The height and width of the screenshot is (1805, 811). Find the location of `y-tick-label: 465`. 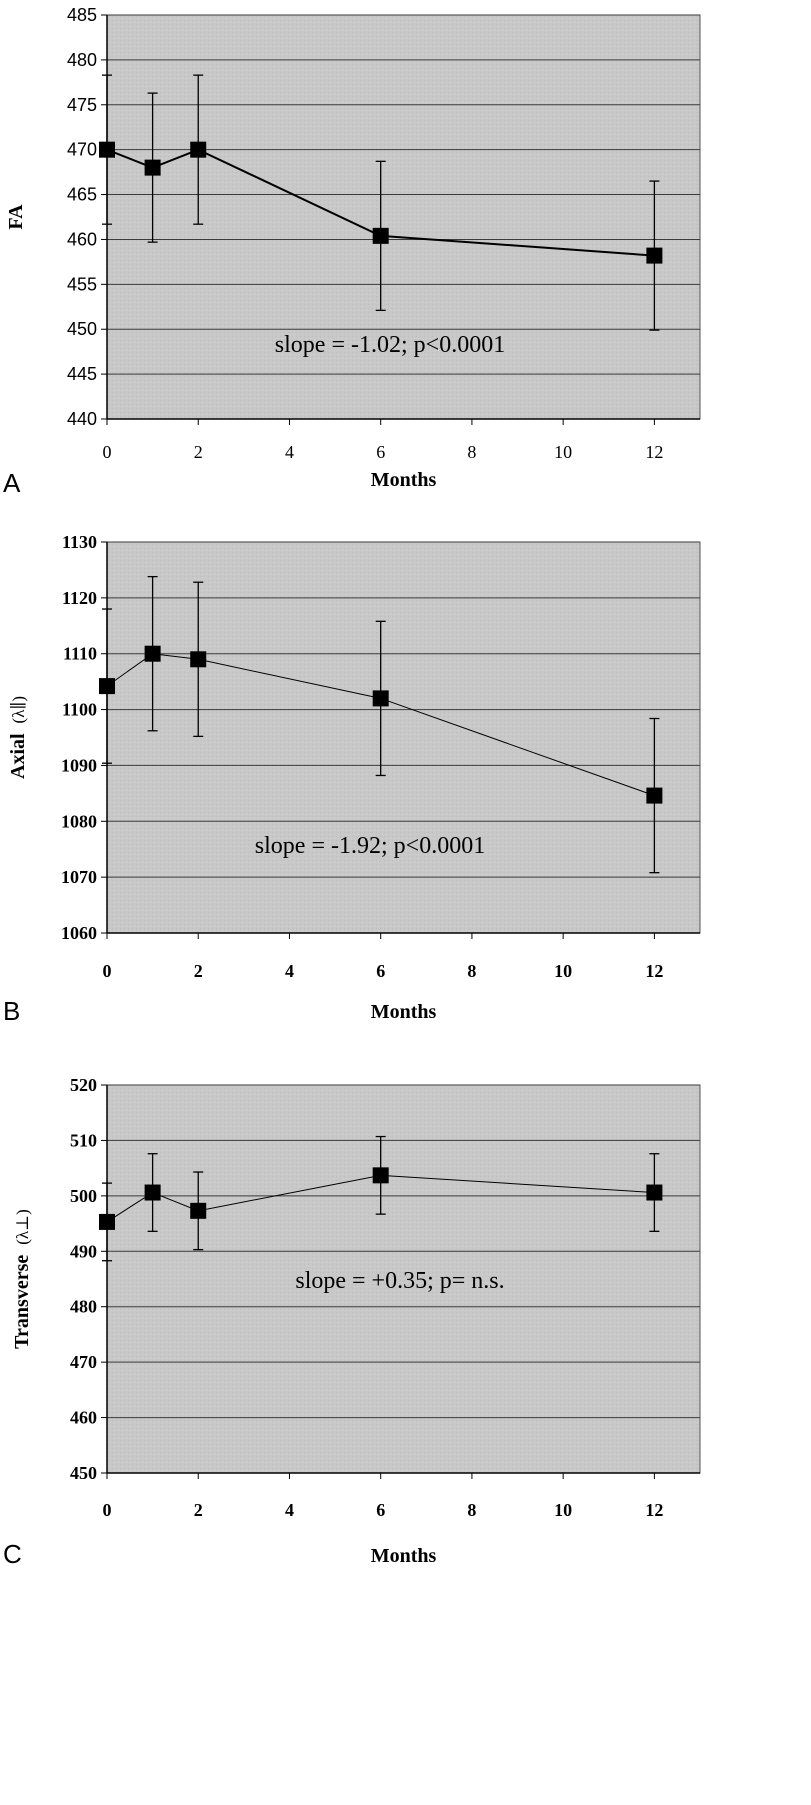

y-tick-label: 465 is located at coordinates (82, 195).